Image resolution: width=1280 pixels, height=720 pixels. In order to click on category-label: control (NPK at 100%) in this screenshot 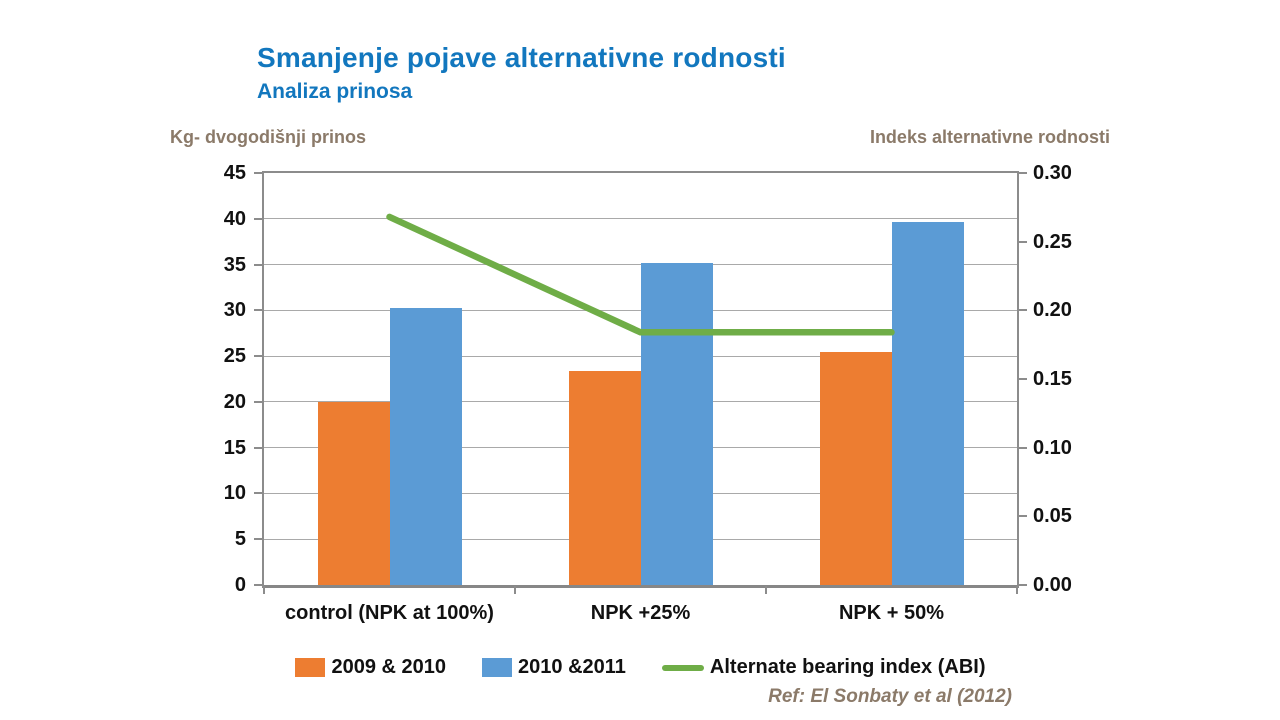, I will do `click(389, 613)`.